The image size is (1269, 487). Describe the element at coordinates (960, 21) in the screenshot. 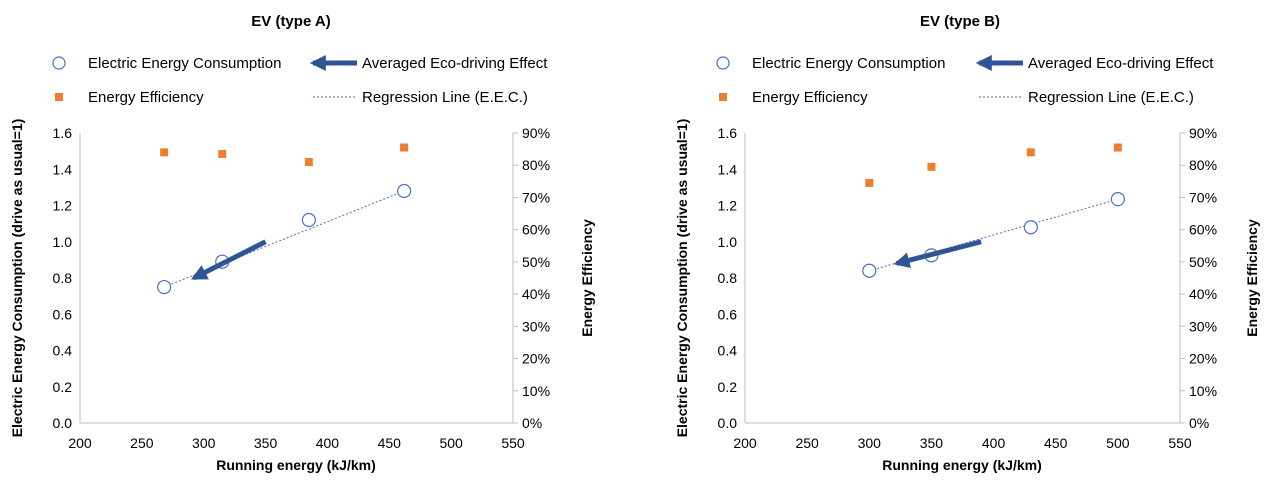

I see `chart-title: EV (type B)` at that location.